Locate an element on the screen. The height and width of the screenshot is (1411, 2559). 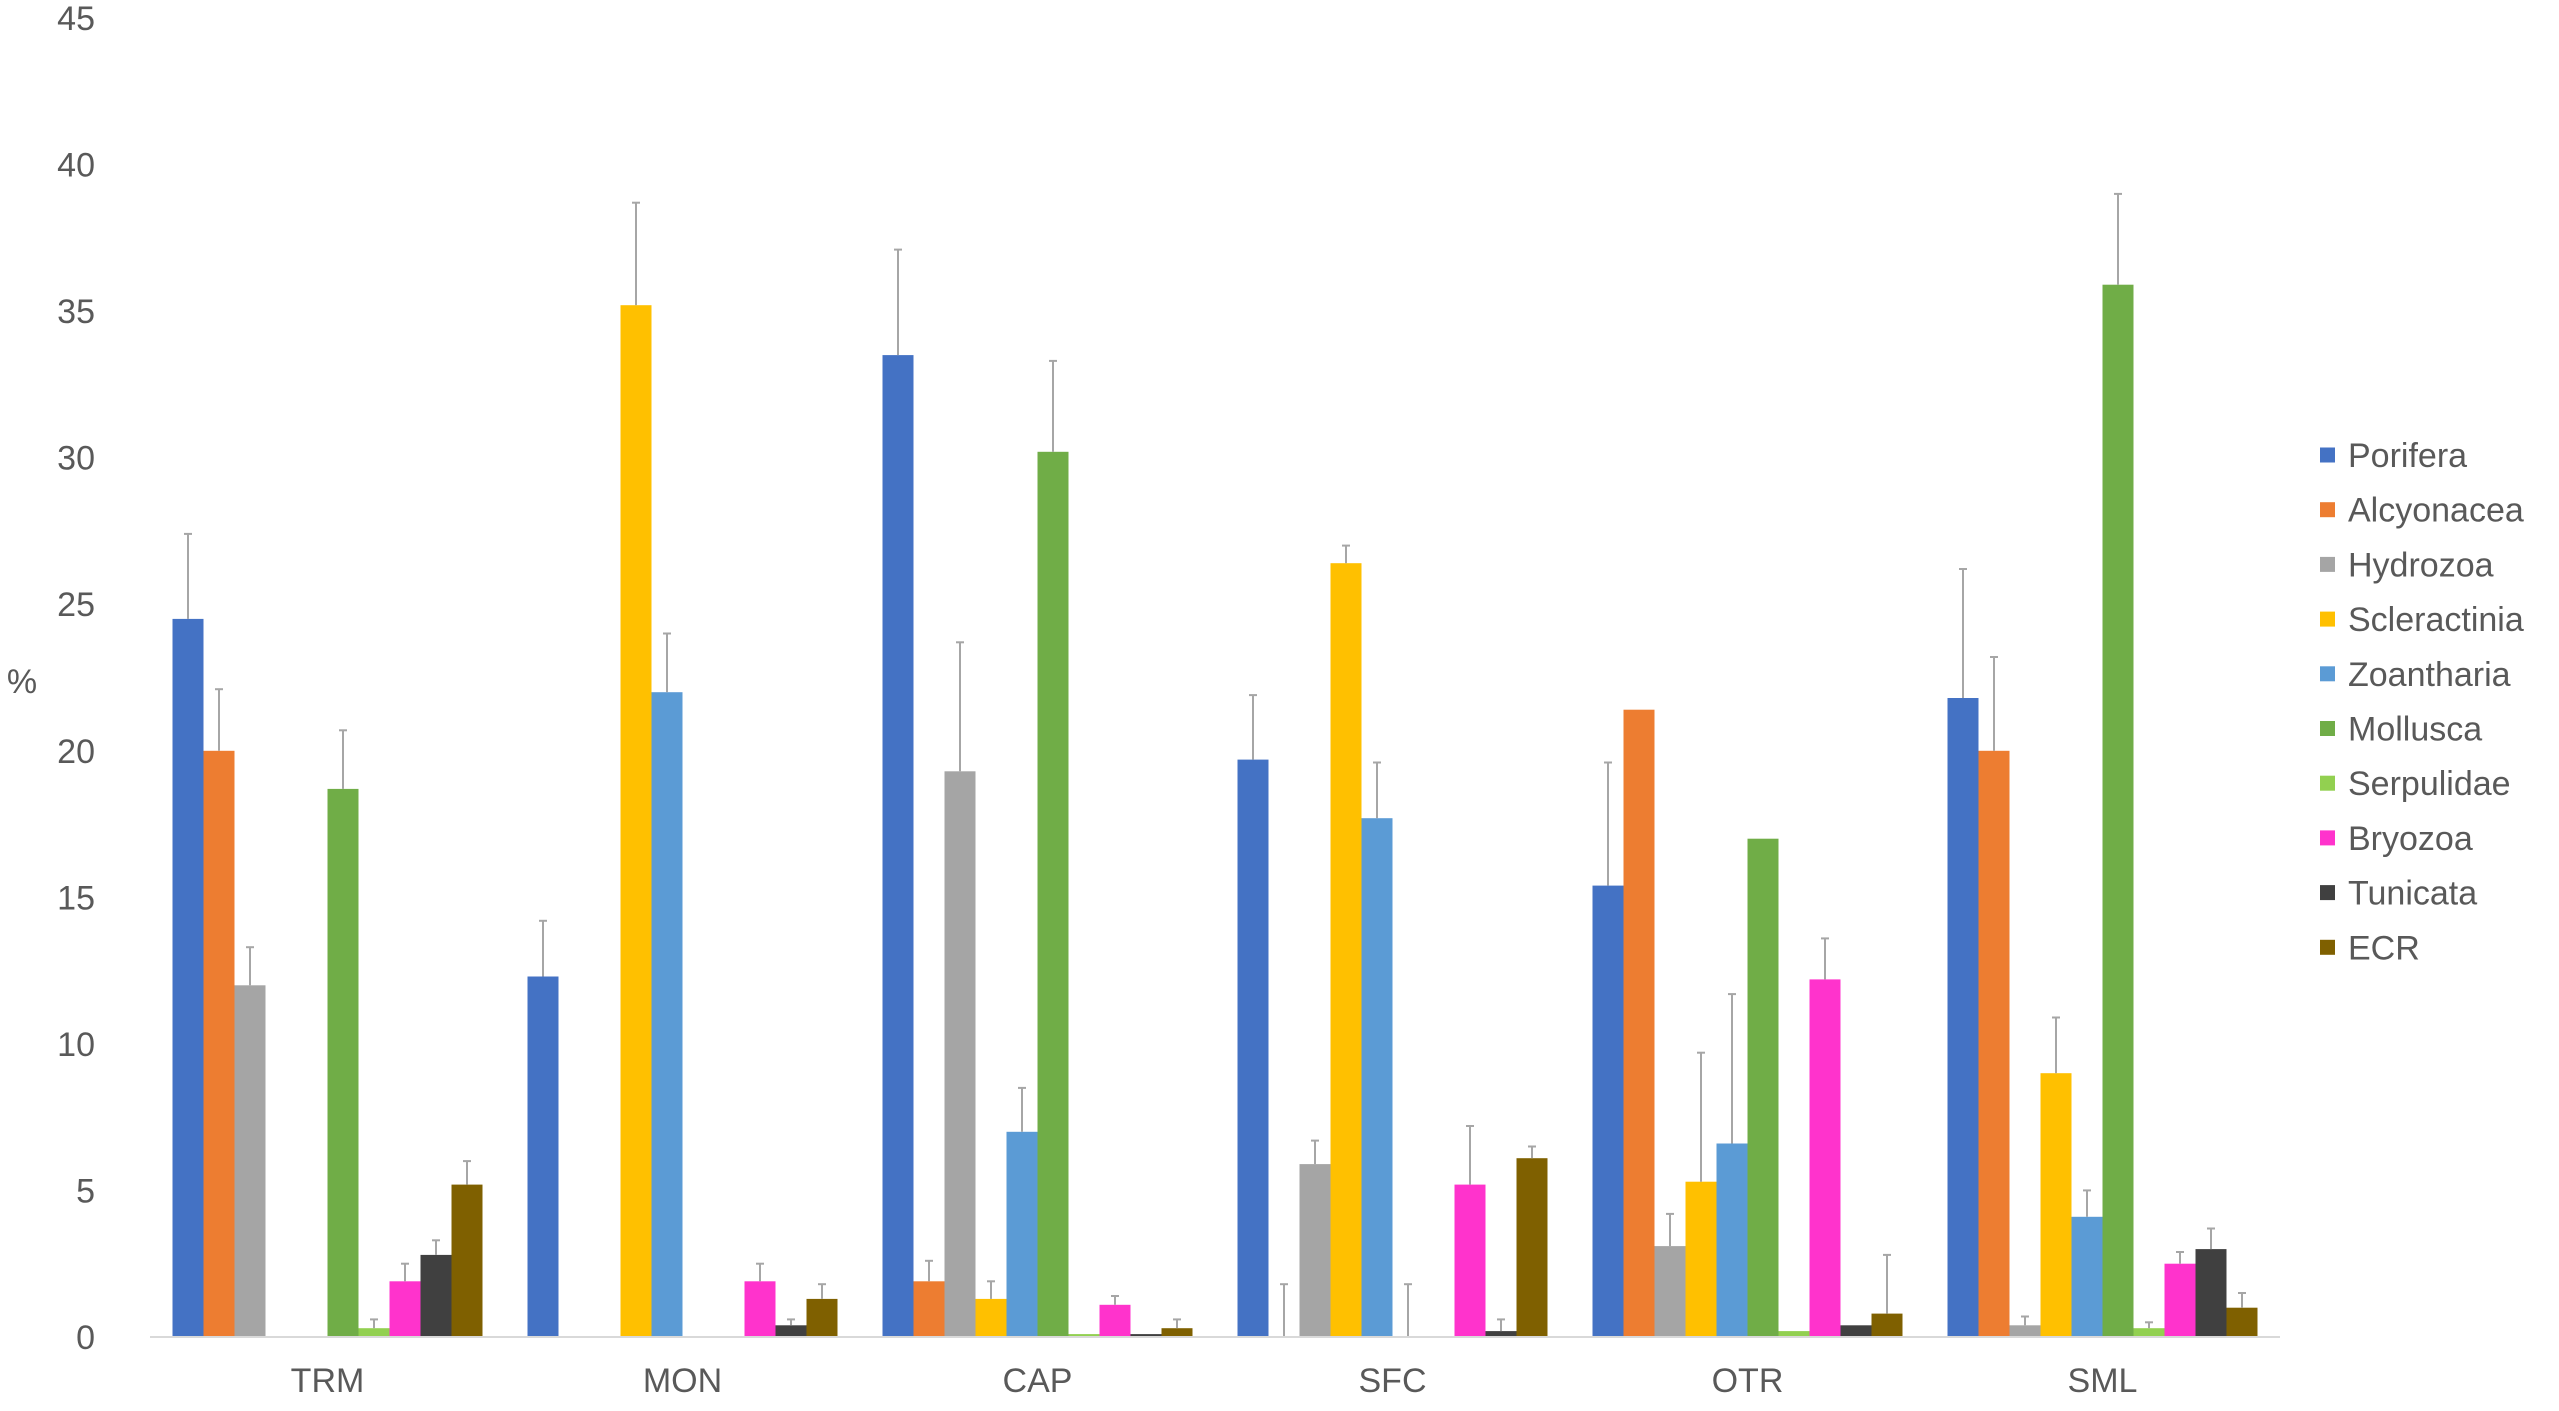
bar-bryozoa-sml is located at coordinates (2180, 1300).